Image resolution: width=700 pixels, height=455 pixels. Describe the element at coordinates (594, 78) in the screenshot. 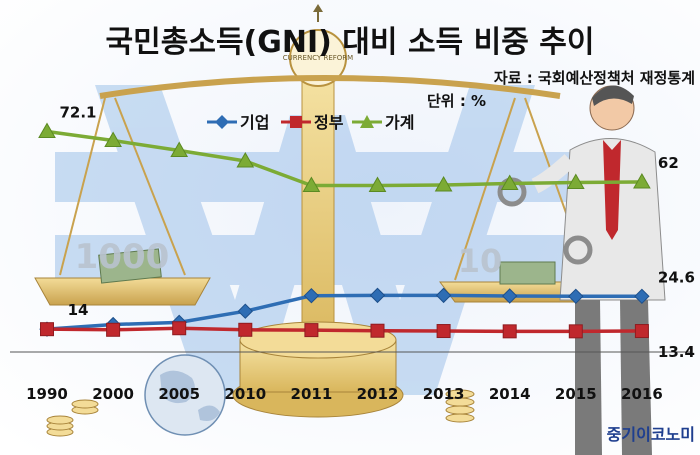

I see `chart-source: 자료 : 국회예산정책처 재정통계` at that location.